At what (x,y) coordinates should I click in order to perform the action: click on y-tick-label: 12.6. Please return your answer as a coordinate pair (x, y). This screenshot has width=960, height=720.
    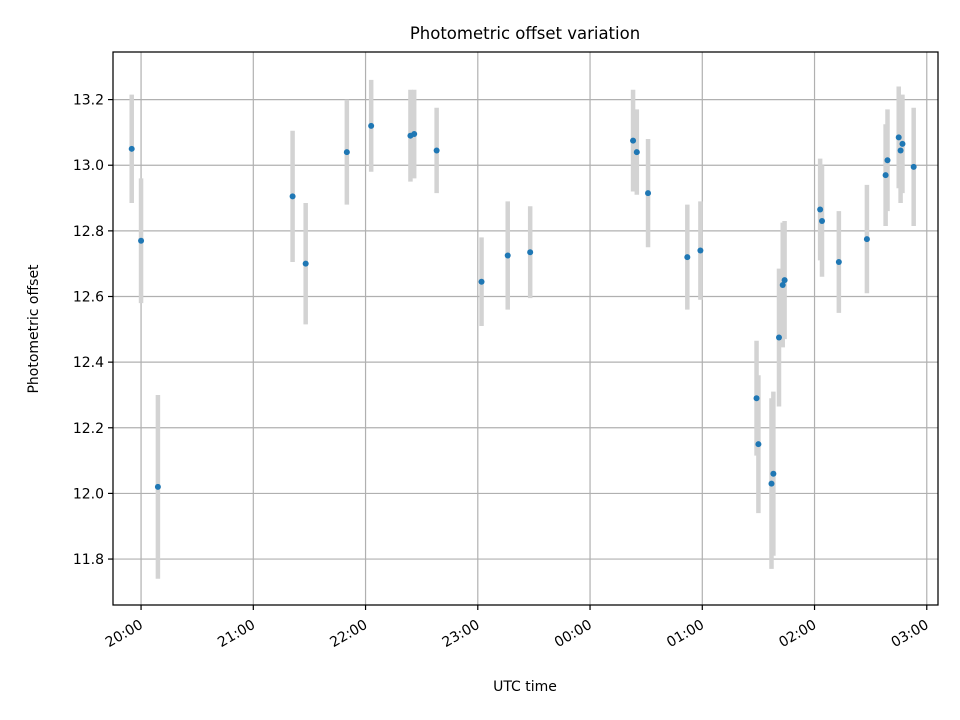
    Looking at the image, I should click on (88, 298).